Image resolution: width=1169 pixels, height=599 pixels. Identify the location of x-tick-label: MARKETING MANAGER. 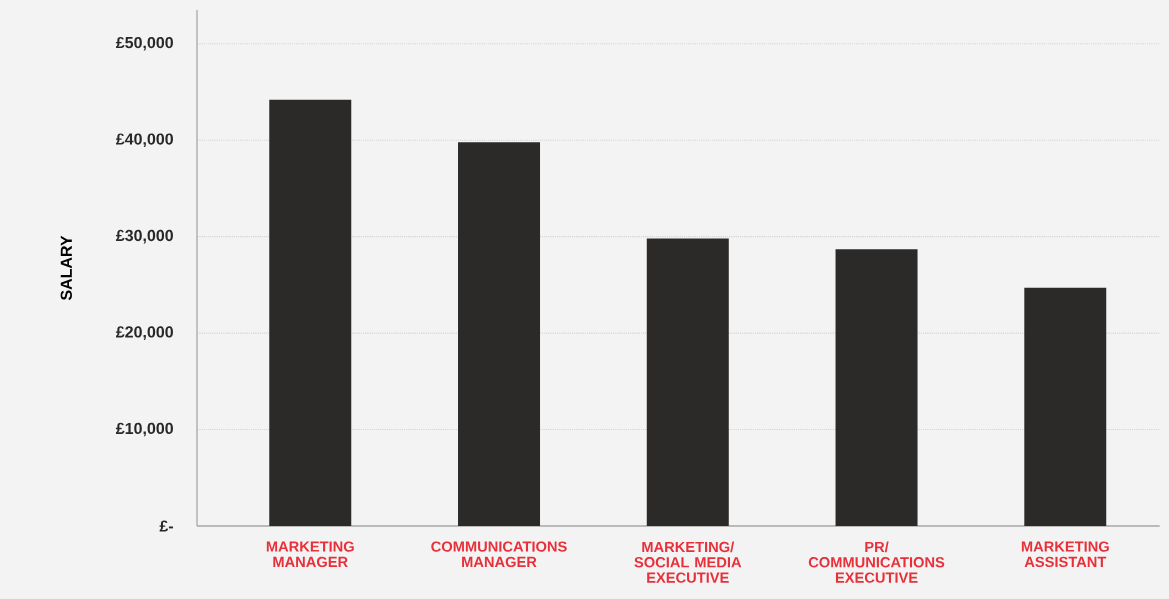
(310, 554).